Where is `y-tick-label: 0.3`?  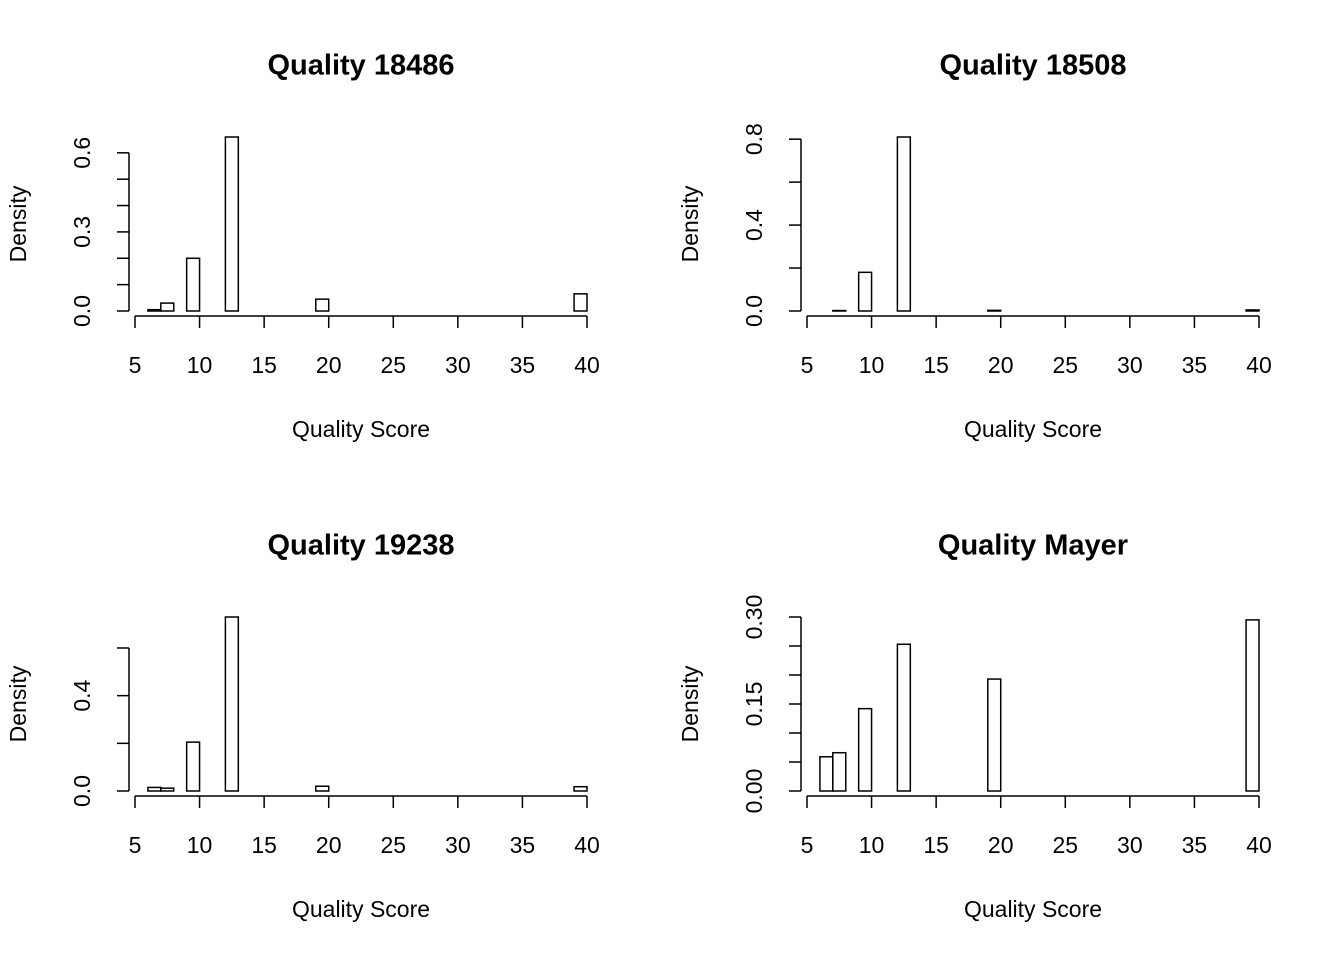 y-tick-label: 0.3 is located at coordinates (82, 232).